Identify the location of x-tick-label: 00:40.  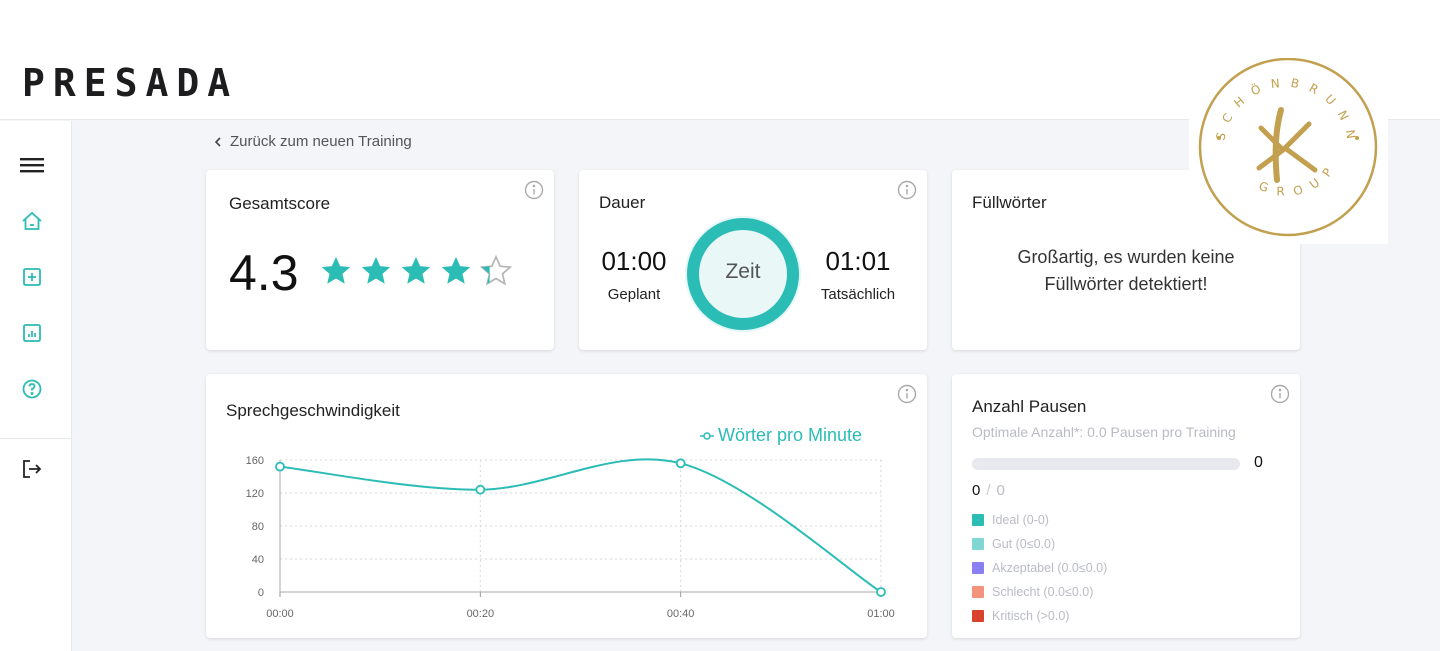
(681, 614).